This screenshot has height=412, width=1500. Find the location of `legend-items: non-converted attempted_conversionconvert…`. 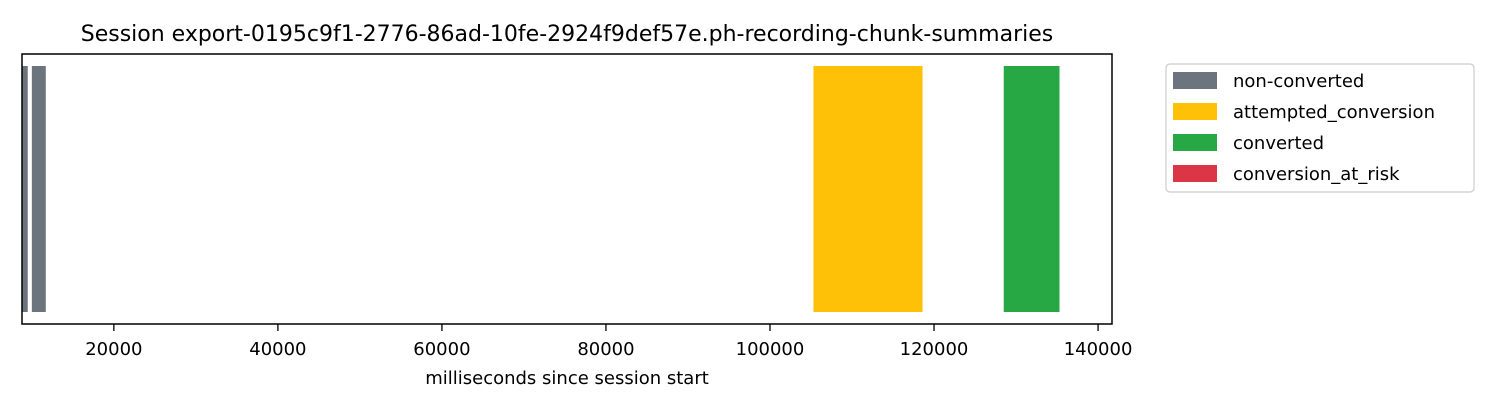

legend-items: non-converted attempted_conversionconvert… is located at coordinates (1304, 128).